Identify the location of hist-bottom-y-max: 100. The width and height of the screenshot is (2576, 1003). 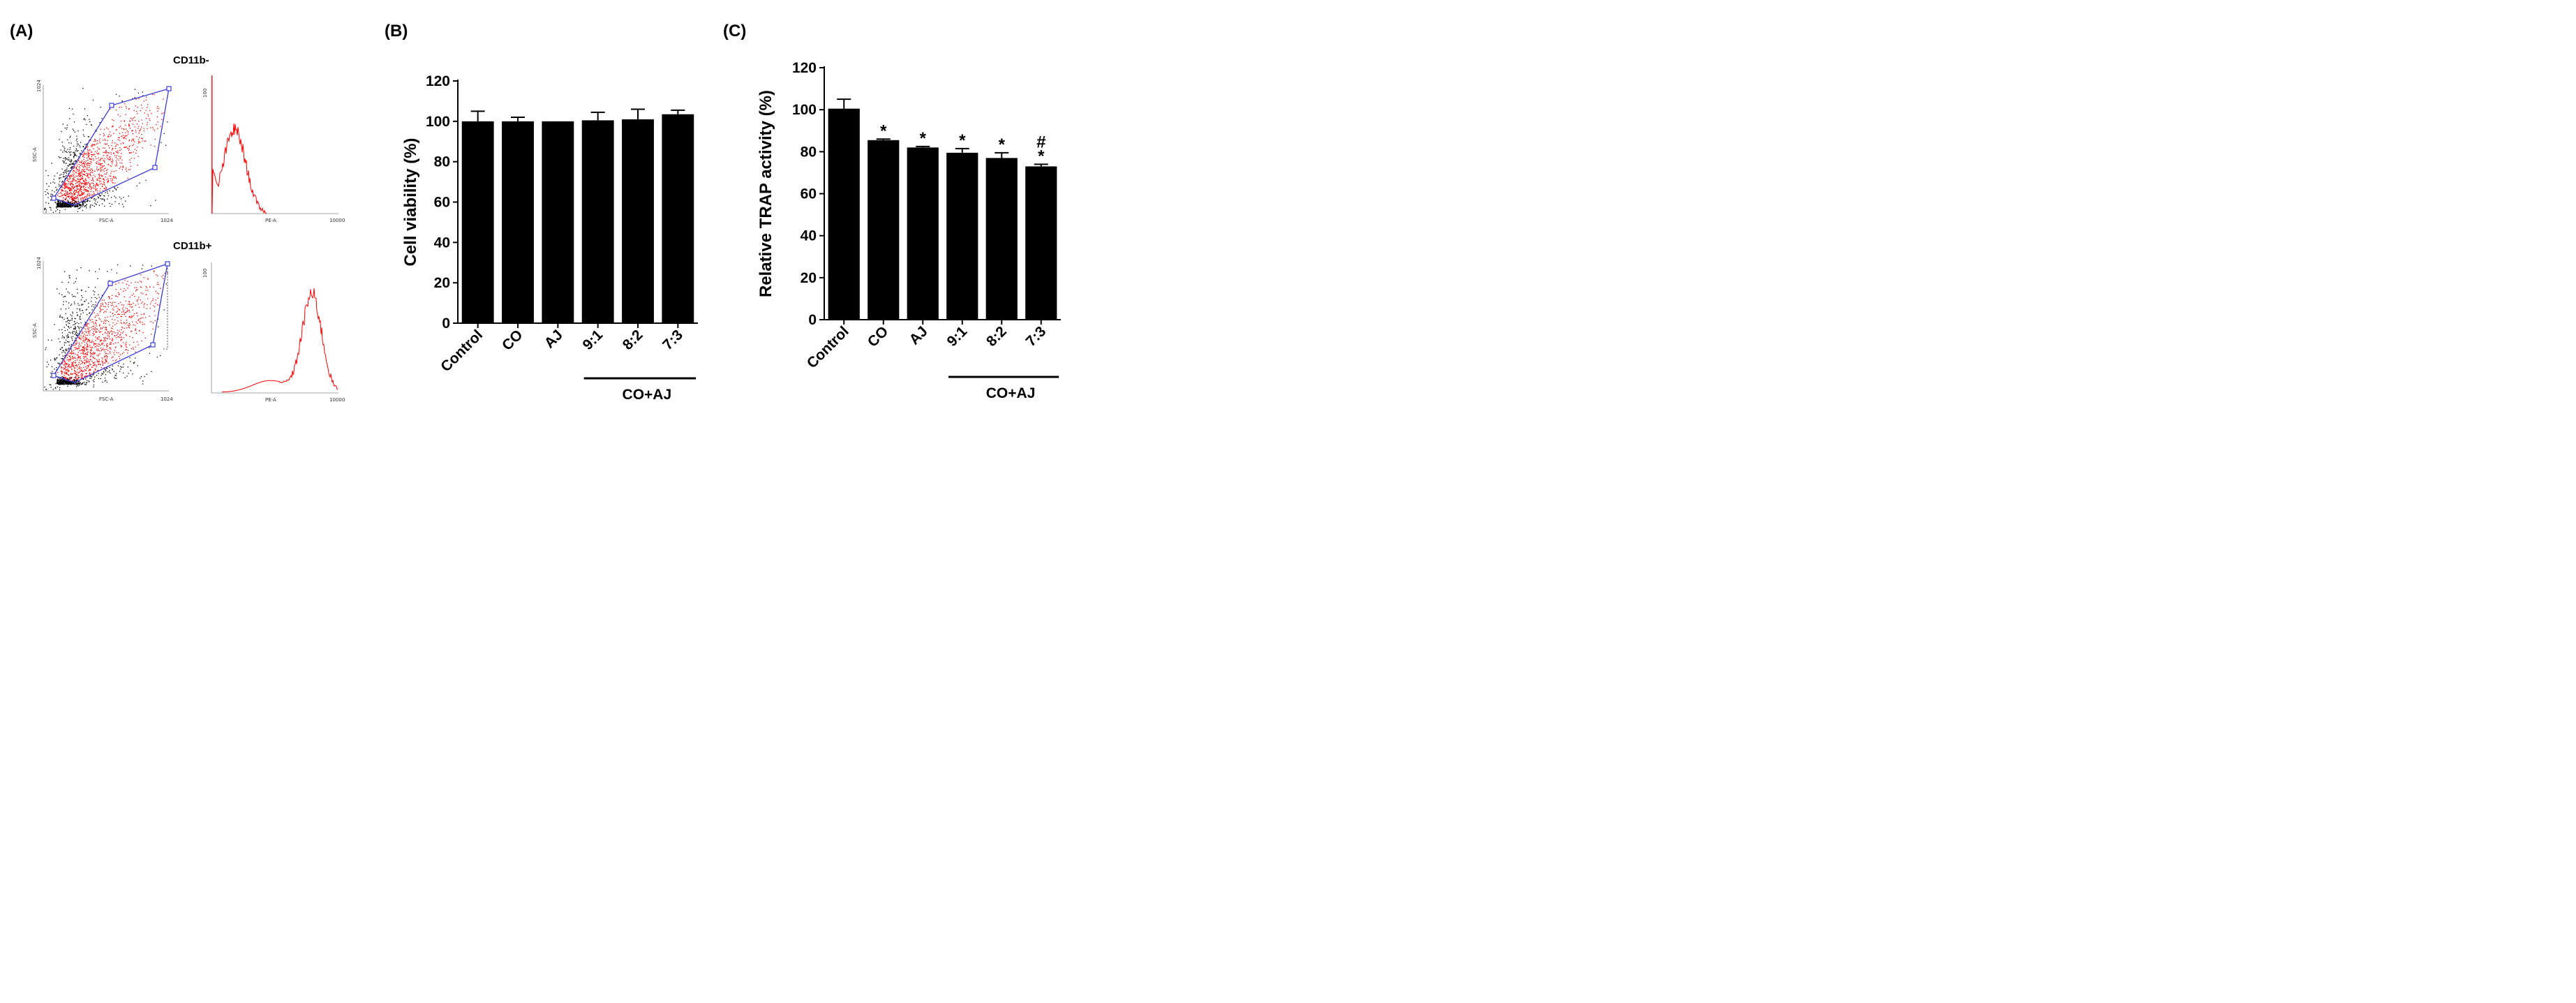
(205, 273).